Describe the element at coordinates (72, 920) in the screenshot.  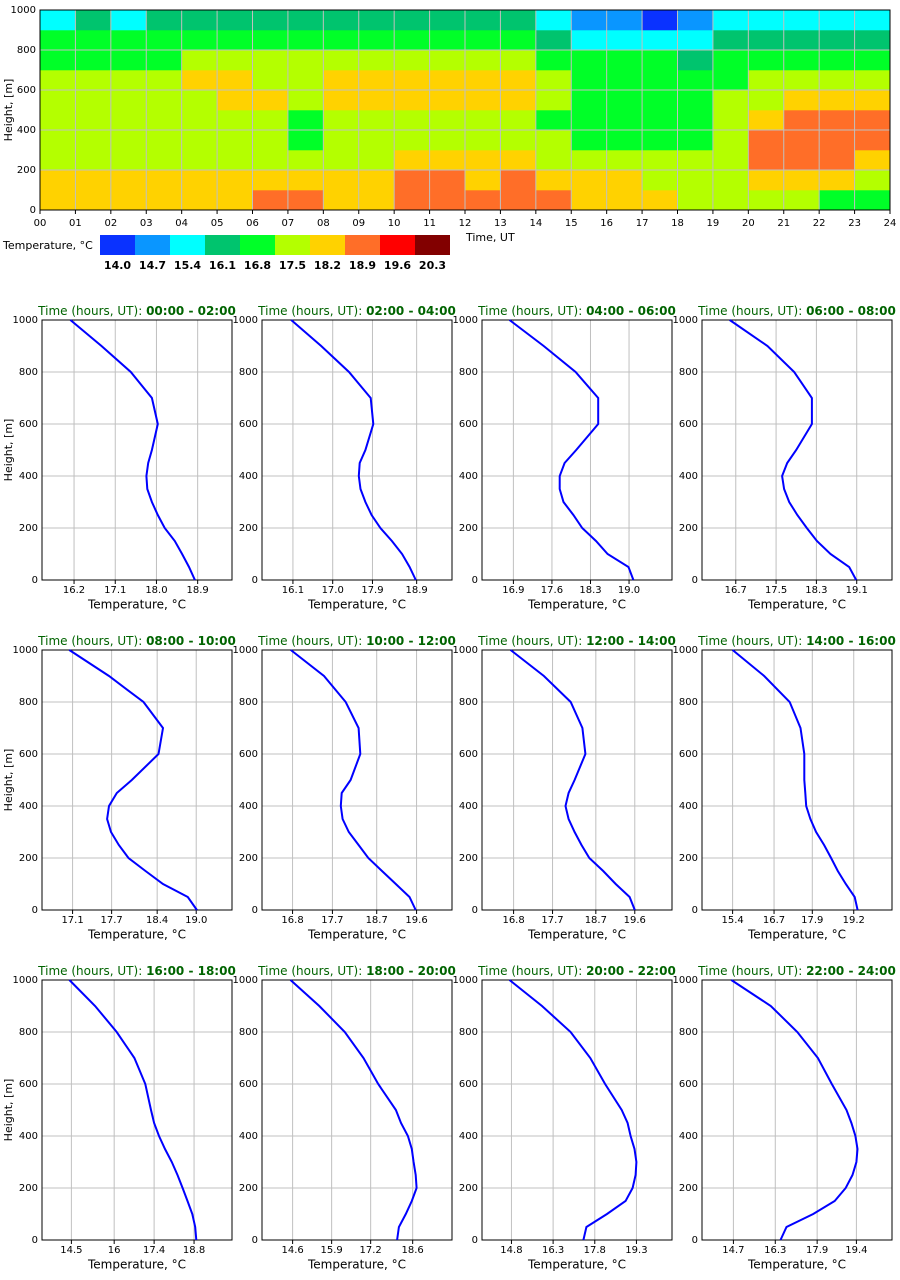
I see `x-tick-label: 17.1` at that location.